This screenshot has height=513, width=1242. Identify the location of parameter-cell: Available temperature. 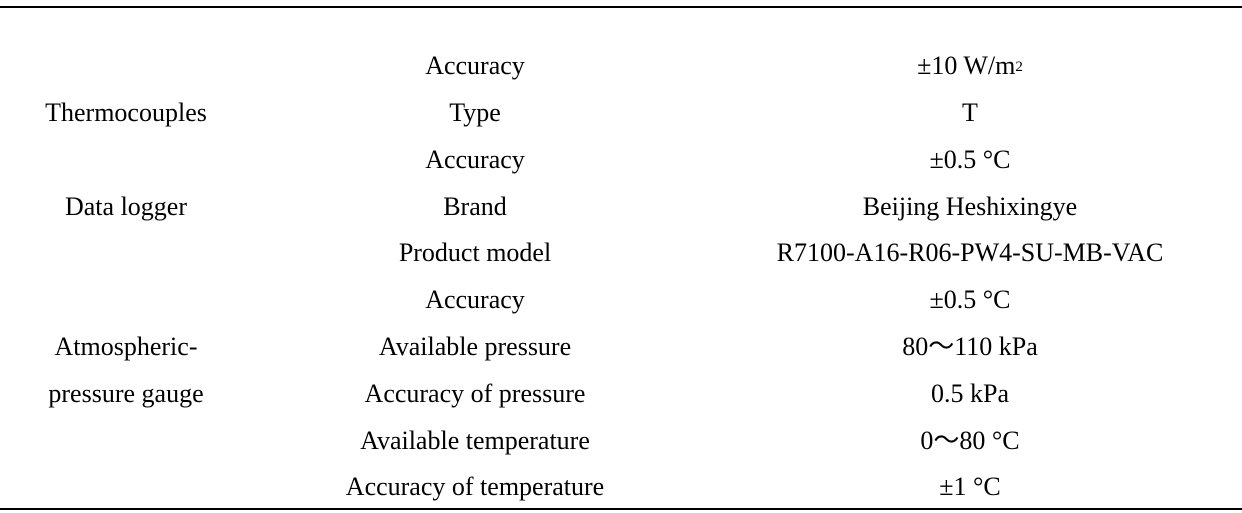
(475, 440).